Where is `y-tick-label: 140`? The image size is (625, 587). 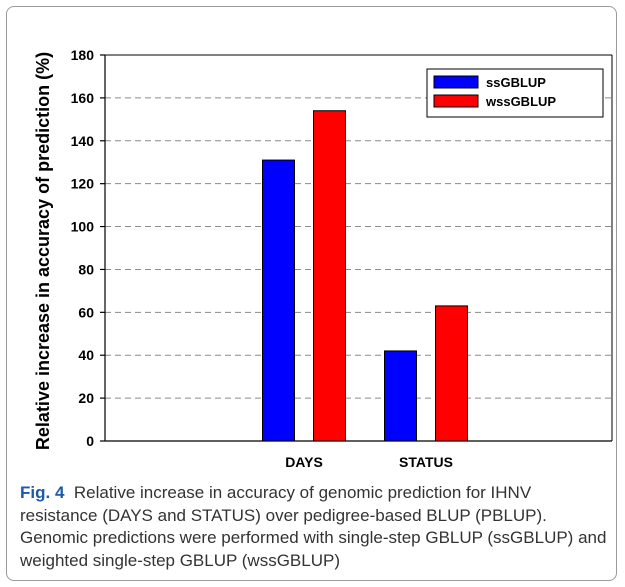
y-tick-label: 140 is located at coordinates (83, 141).